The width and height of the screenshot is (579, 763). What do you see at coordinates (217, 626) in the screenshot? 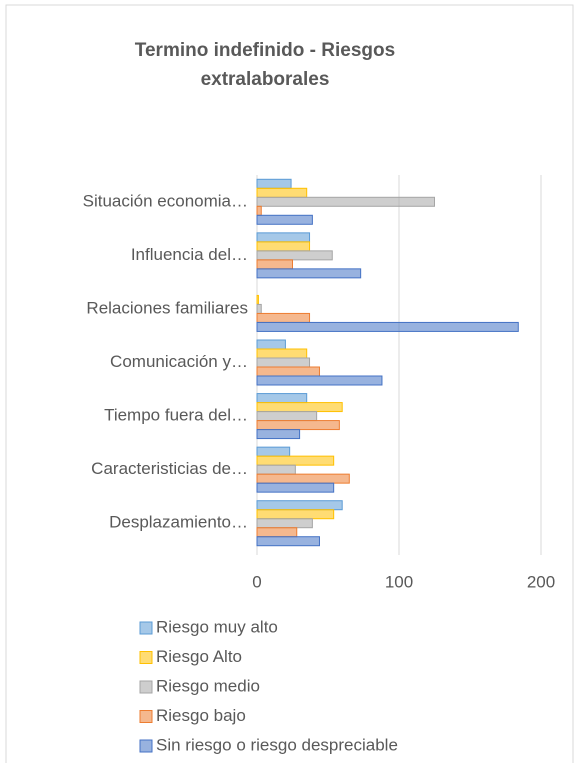
I see `legend-label: Riesgo muy alto` at bounding box center [217, 626].